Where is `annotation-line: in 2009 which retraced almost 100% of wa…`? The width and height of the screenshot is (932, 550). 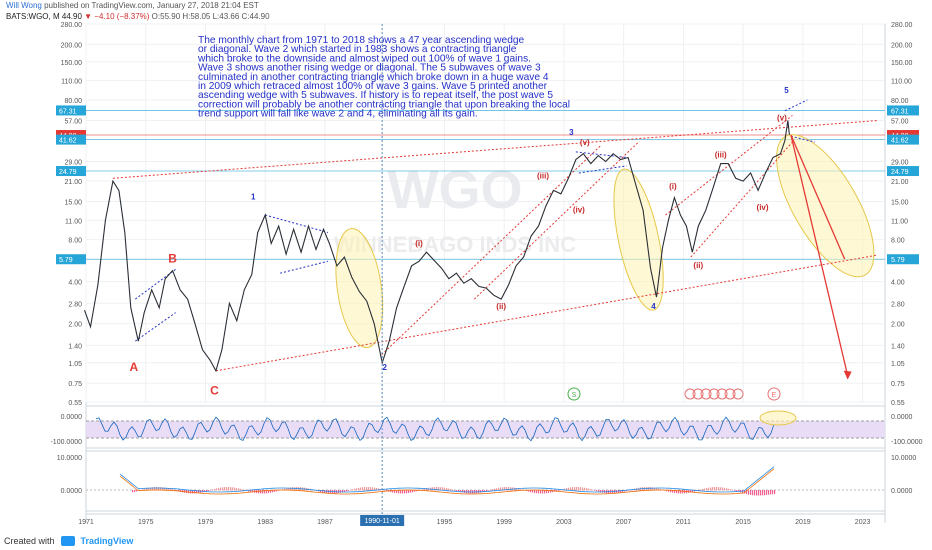 annotation-line: in 2009 which retraced almost 100% of wa… is located at coordinates (373, 86).